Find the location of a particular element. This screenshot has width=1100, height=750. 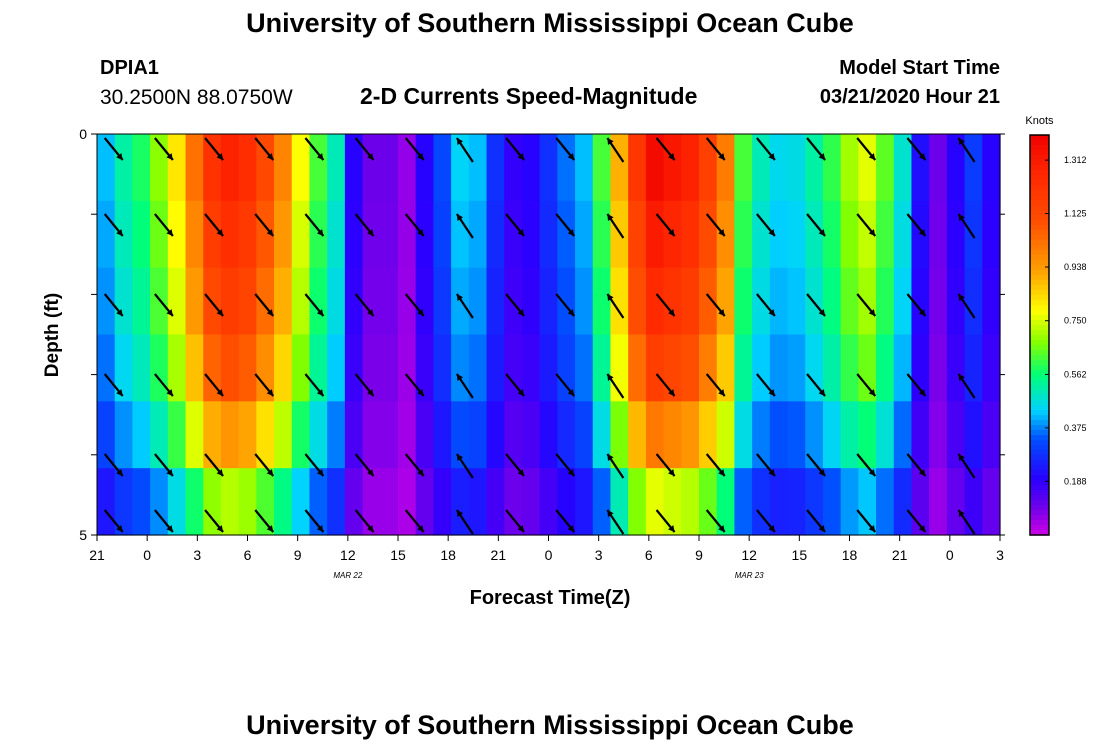

colorbar-frame is located at coordinates (1039, 335).